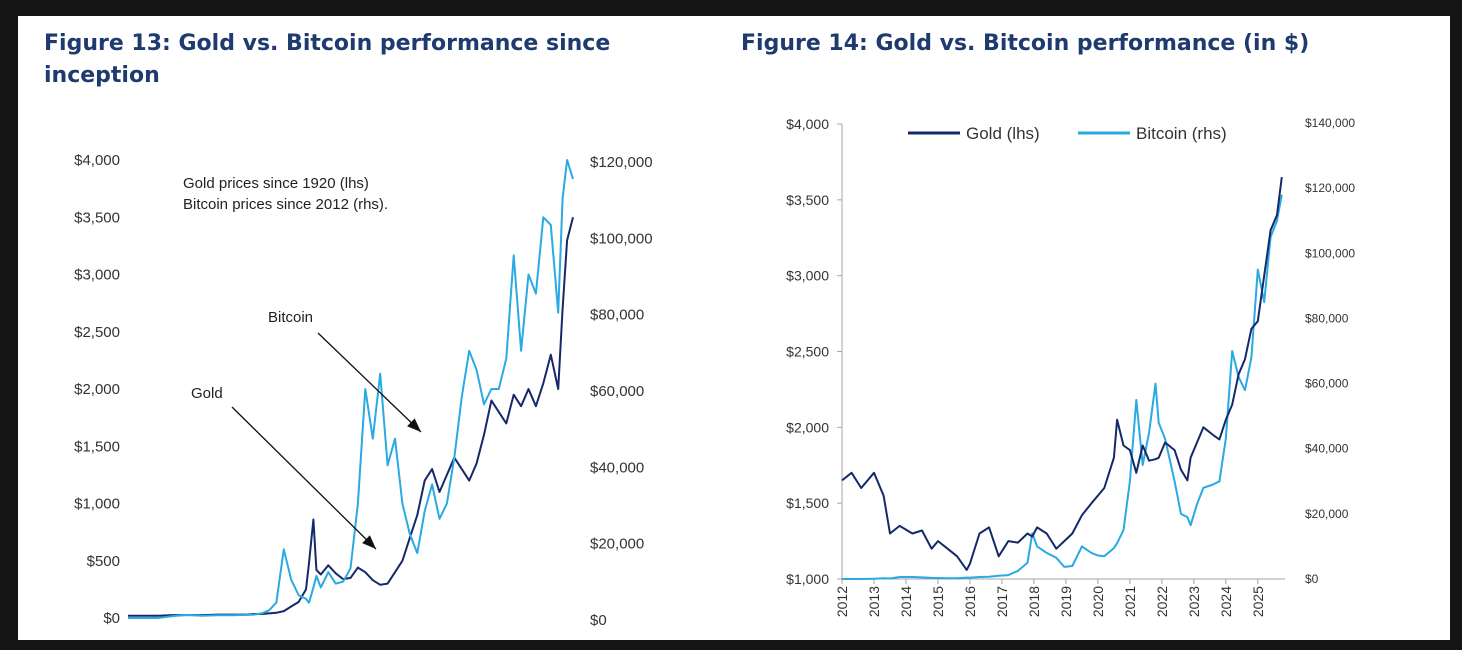  Describe the element at coordinates (111, 618) in the screenshot. I see `fig13-left-tick-0: $0` at that location.